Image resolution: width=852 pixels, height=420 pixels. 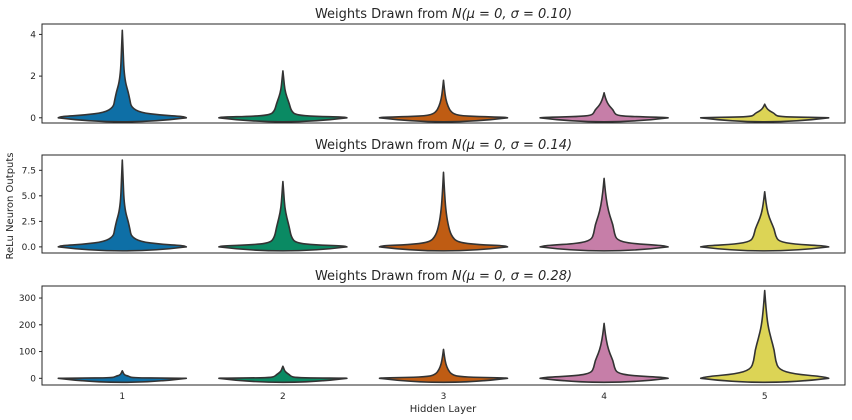 I want to click on panel-2-title-text: Weights Drawn from, so click(x=383, y=145).